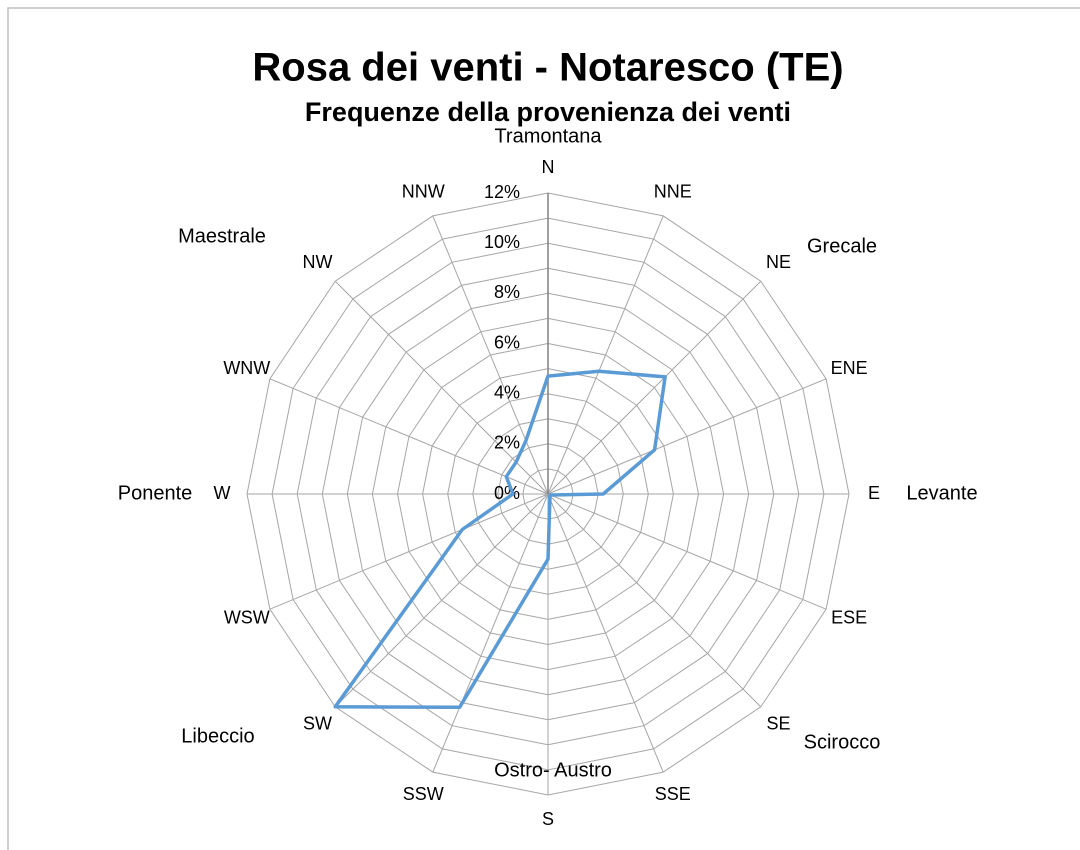 This screenshot has width=1080, height=850. Describe the element at coordinates (553, 770) in the screenshot. I see `wind-name: Ostro- Austro` at that location.